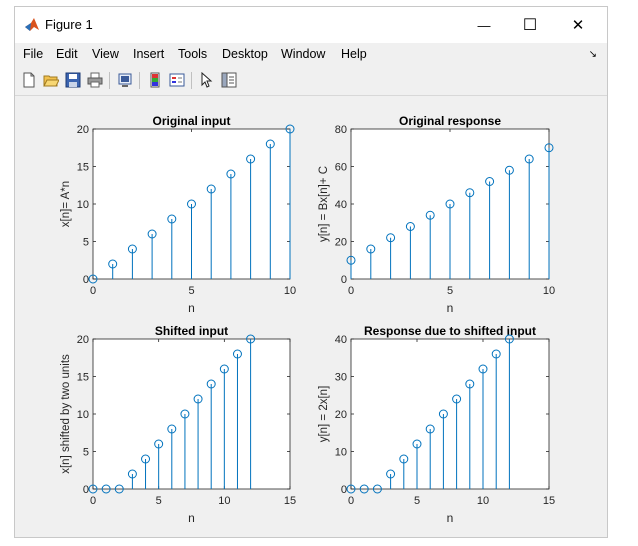  Describe the element at coordinates (86, 453) in the screenshot. I see `y-tick-label: 5` at that location.